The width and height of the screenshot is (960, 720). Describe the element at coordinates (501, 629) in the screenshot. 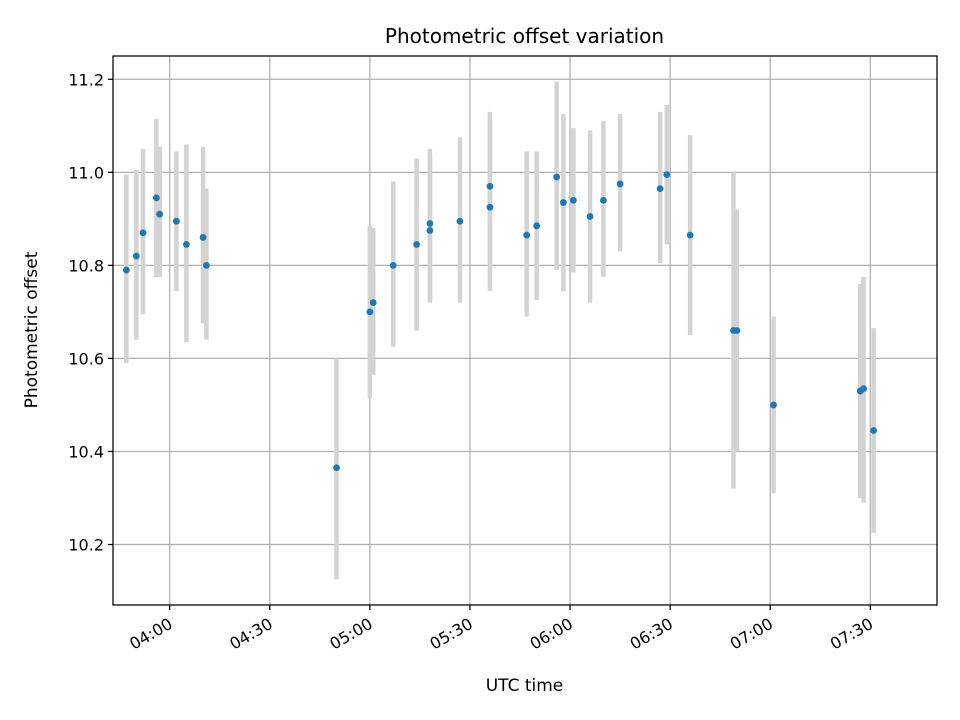

I see `x-axis: 04:00 04:30 05:00 05:30 06:00 06:30 07:00 07:30` at that location.